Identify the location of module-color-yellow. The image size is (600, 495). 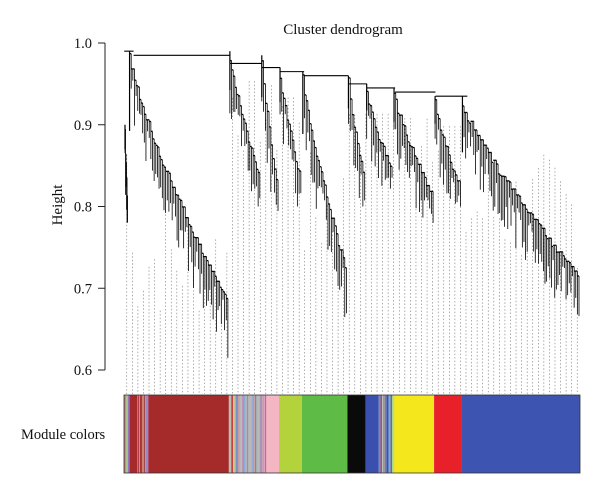
(414, 434).